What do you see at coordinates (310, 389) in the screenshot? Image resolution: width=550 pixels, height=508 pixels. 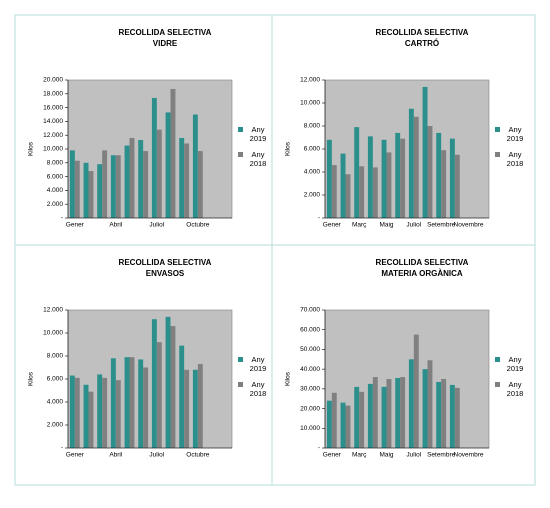 I see `y-tick-label: 30.000` at bounding box center [310, 389].